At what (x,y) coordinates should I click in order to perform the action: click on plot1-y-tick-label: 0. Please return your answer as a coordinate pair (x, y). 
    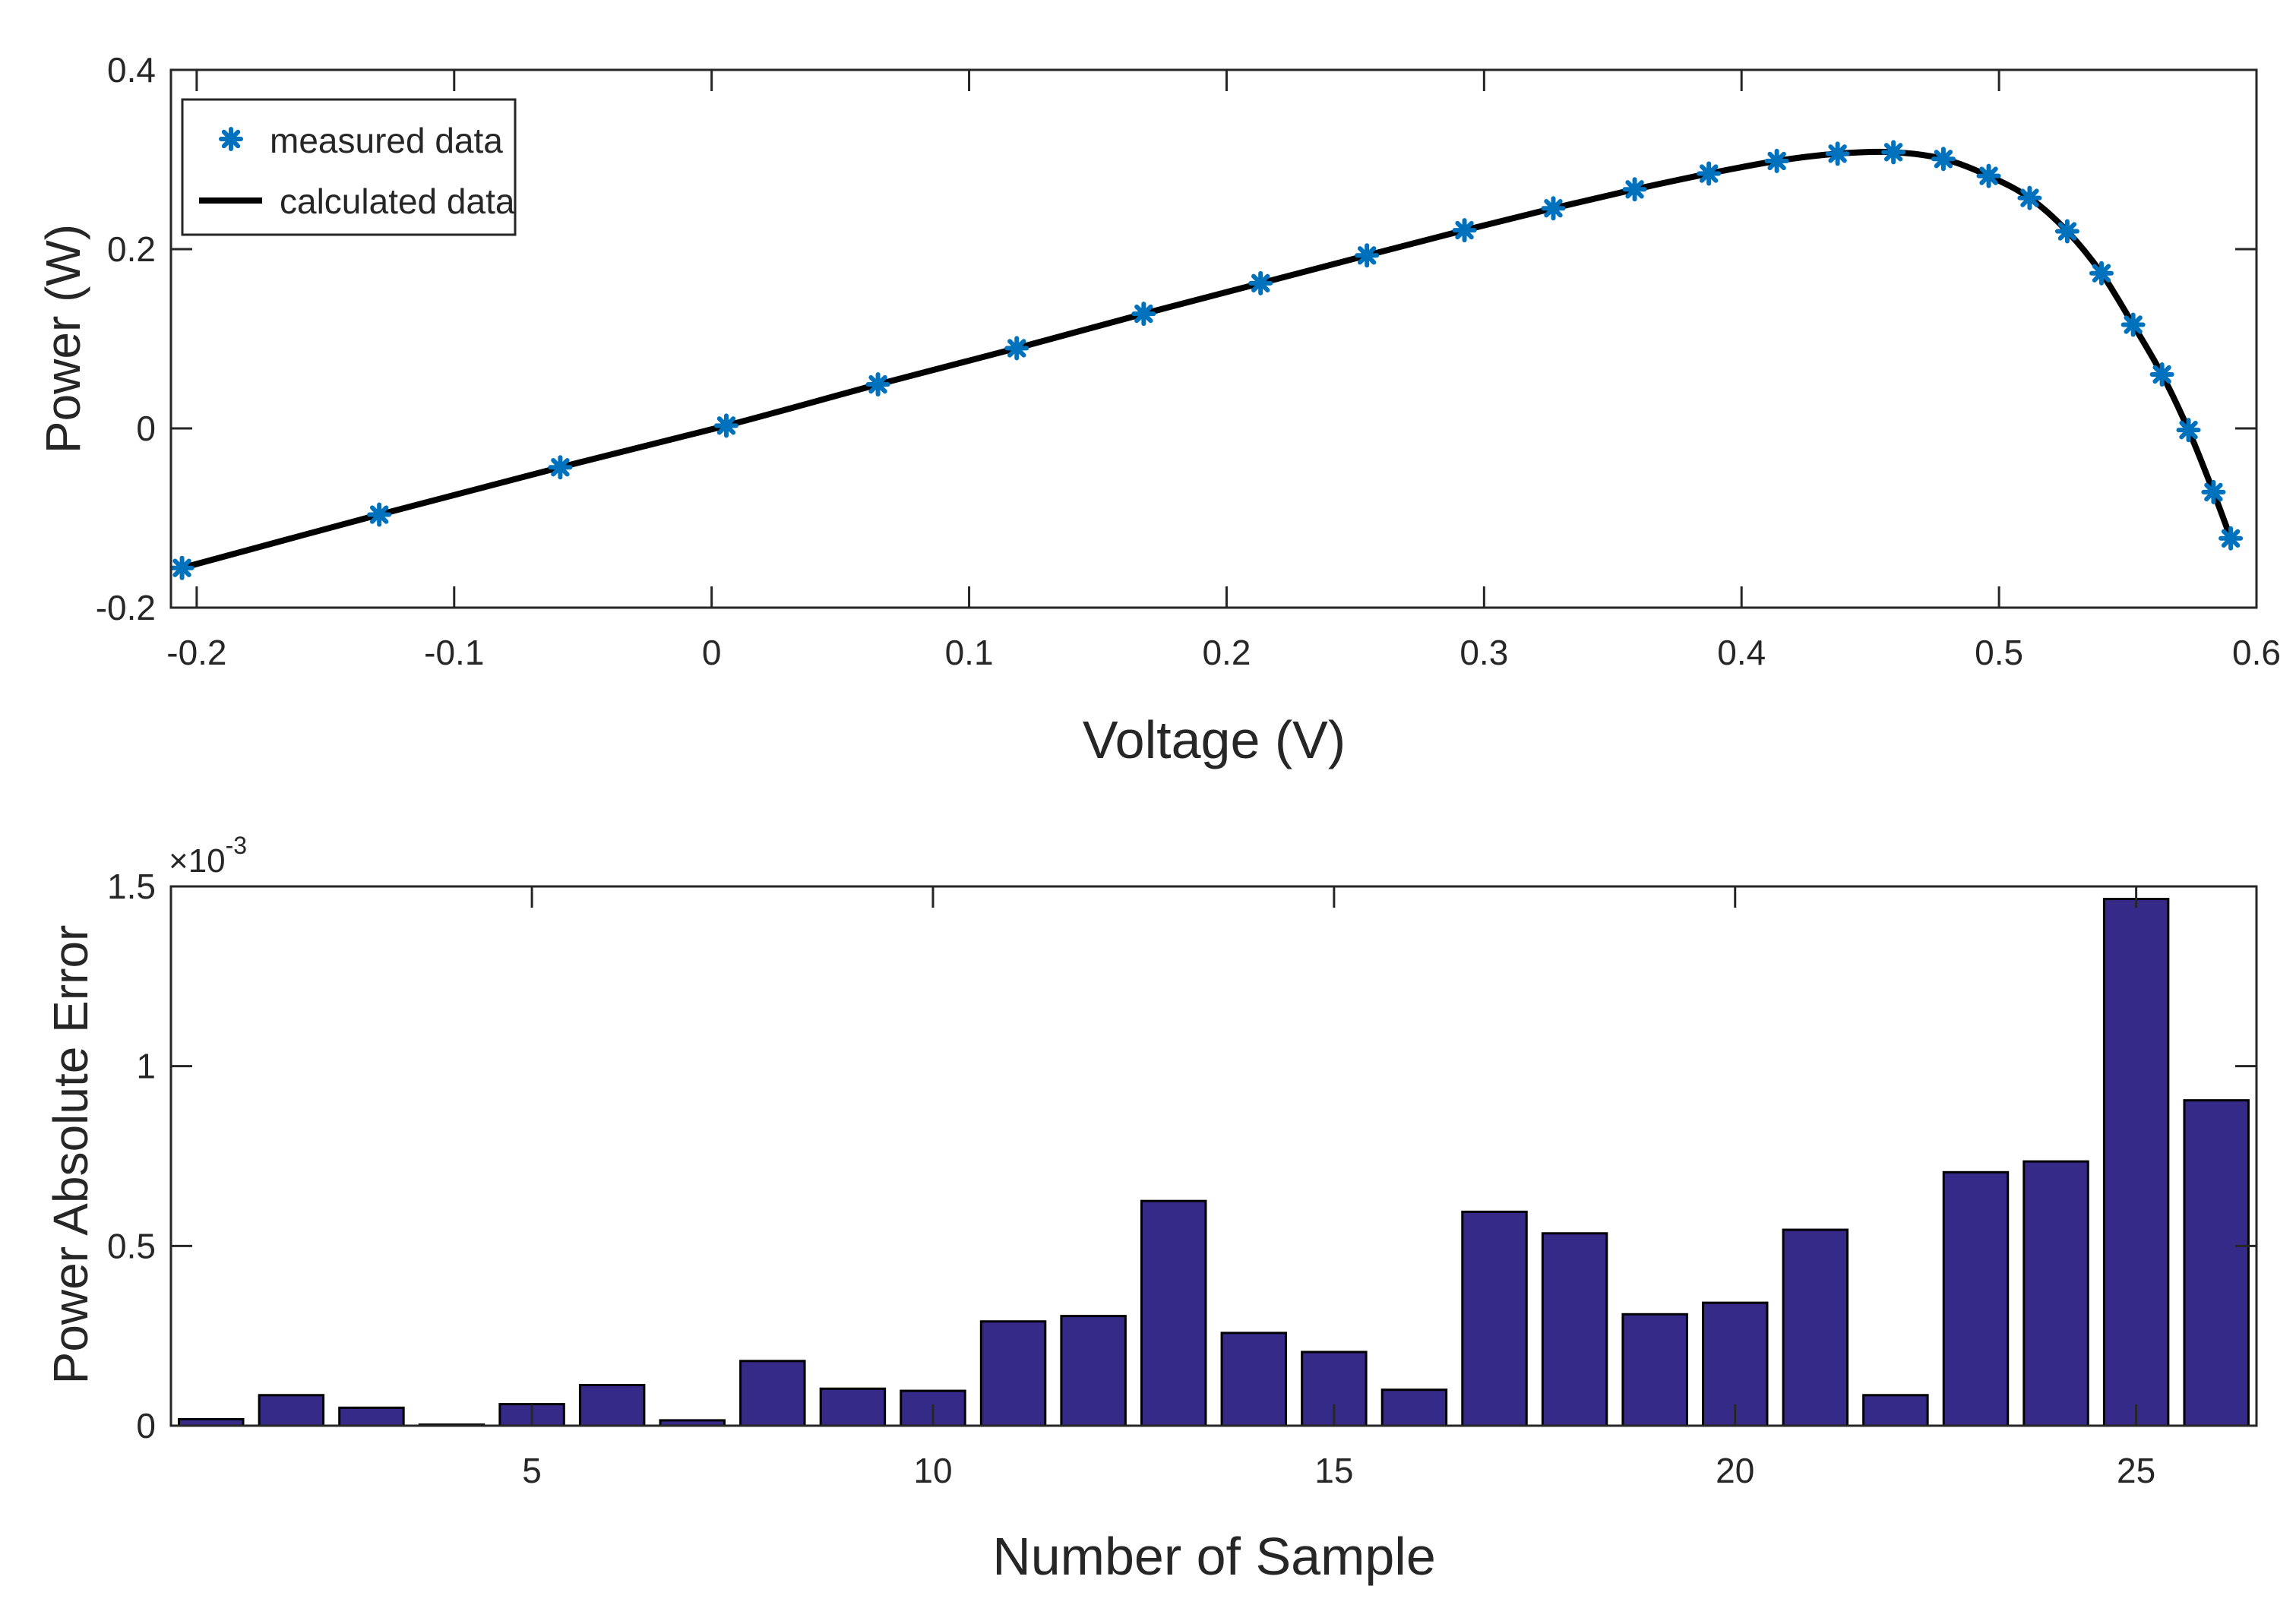
    Looking at the image, I should click on (146, 429).